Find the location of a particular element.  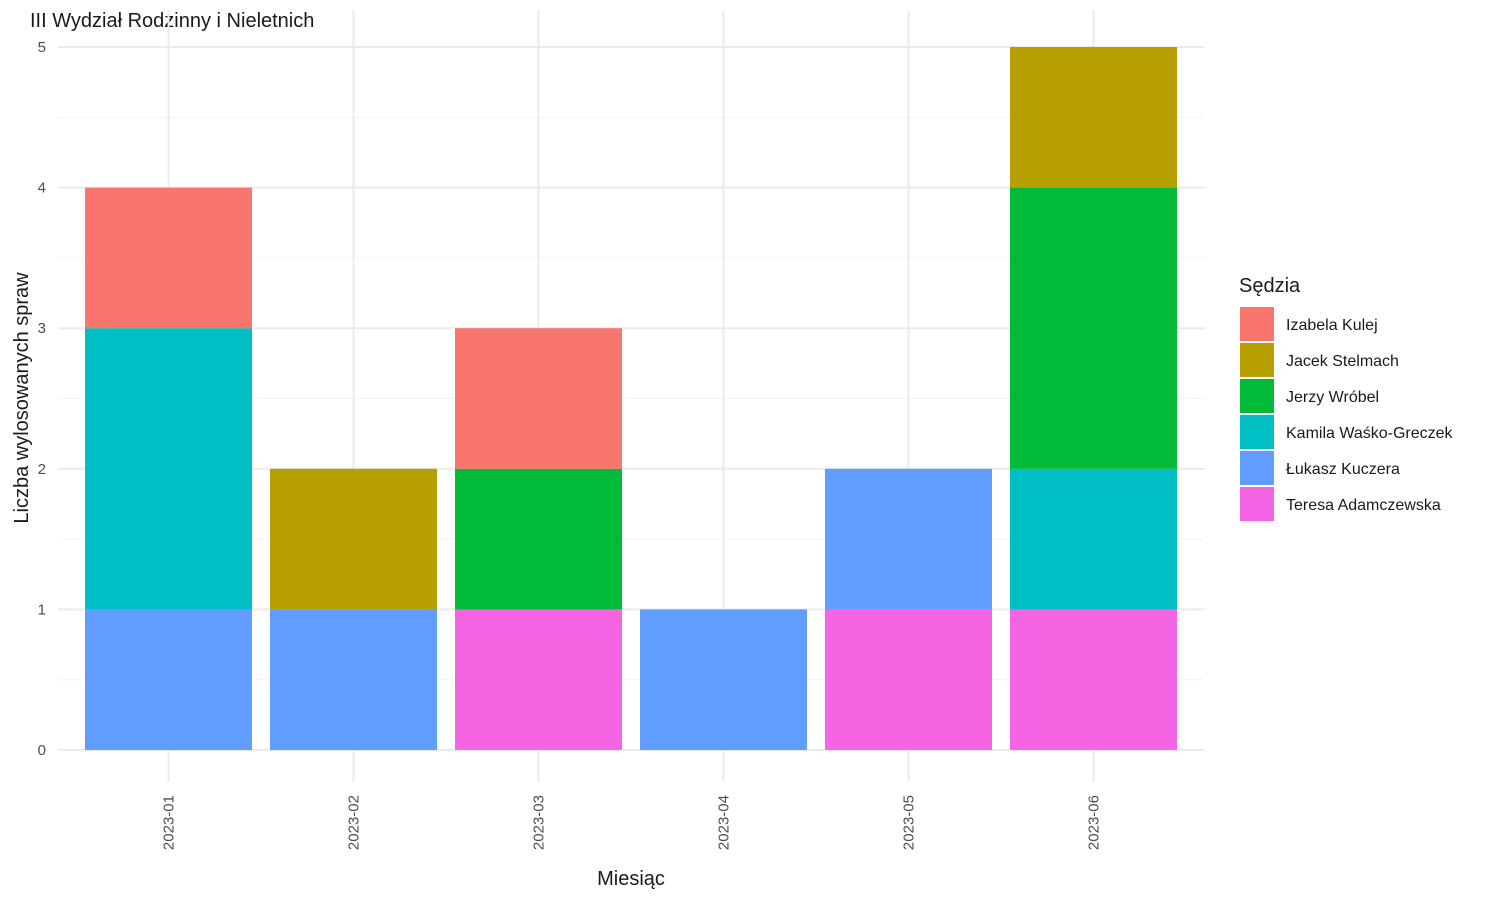

x-tick-label: 2023-02 is located at coordinates (354, 822).